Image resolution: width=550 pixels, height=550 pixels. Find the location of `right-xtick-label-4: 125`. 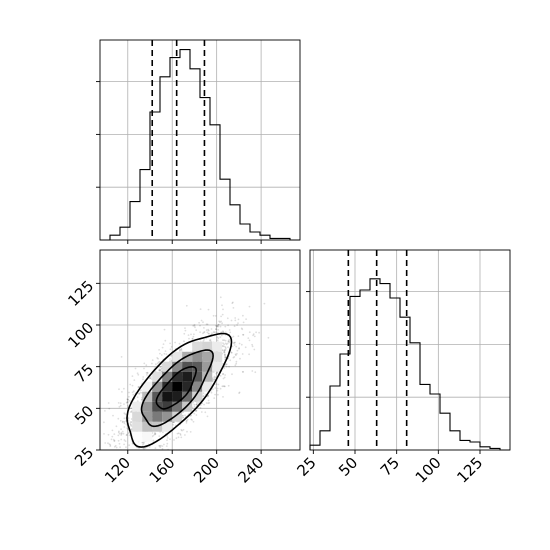

right-xtick-label-4: 125 is located at coordinates (469, 470).